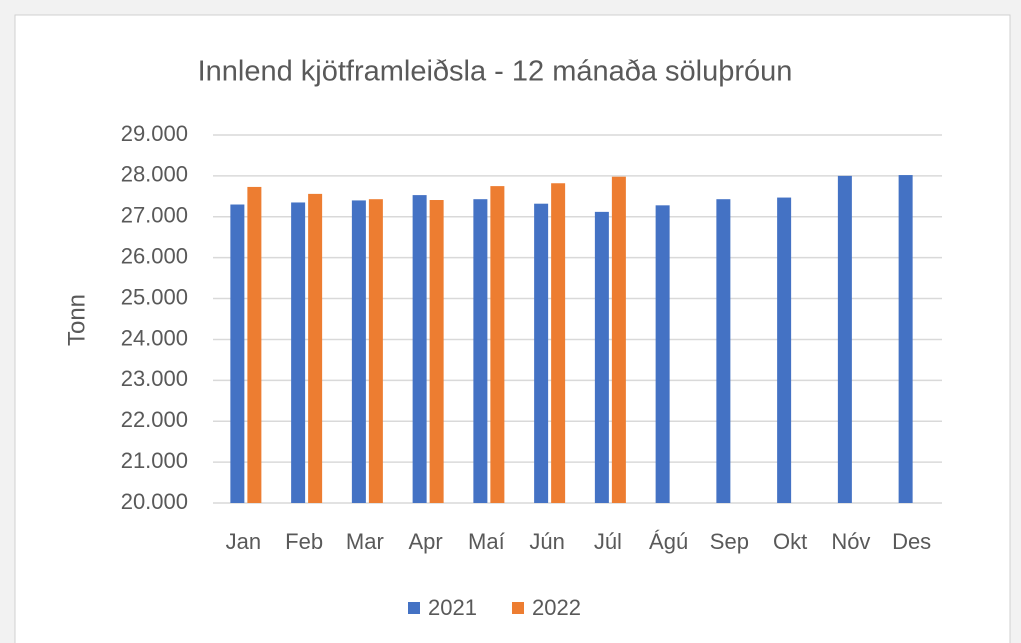  Describe the element at coordinates (850, 541) in the screenshot. I see `x-tick-label: Nóv` at that location.